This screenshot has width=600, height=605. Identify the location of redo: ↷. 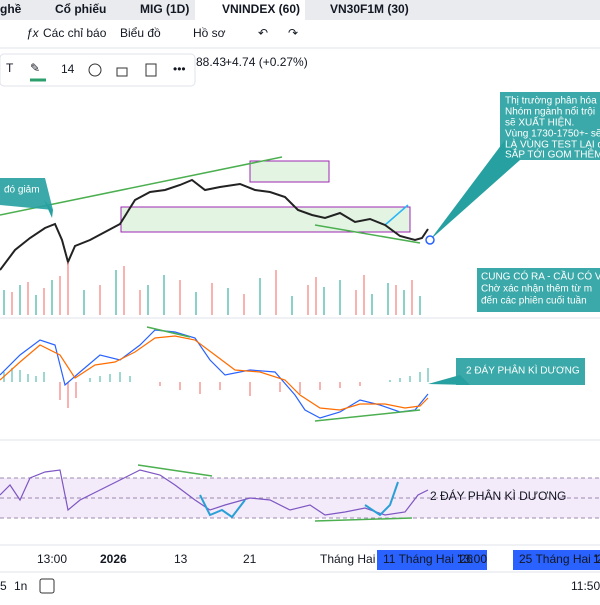
(293, 33).